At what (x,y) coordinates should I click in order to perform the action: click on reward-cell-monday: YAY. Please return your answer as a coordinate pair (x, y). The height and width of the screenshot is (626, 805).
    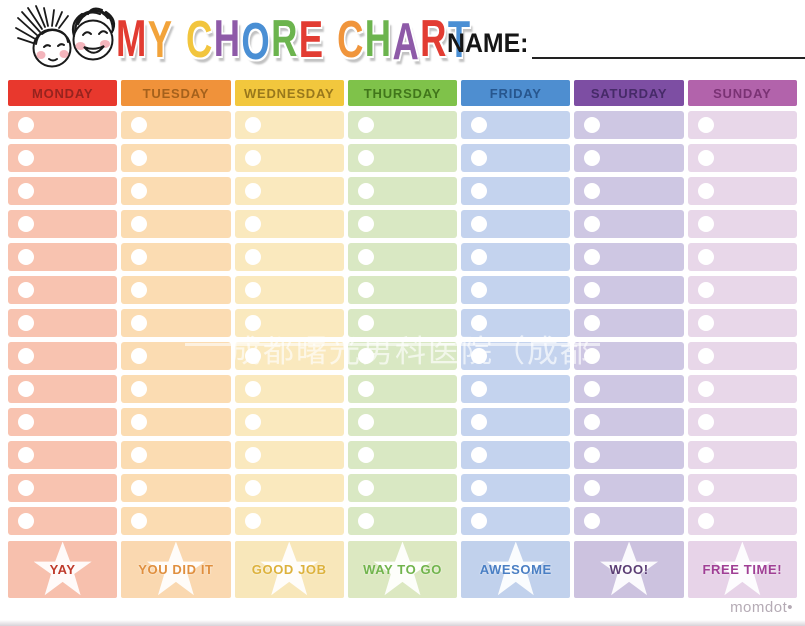
    Looking at the image, I should click on (63, 569).